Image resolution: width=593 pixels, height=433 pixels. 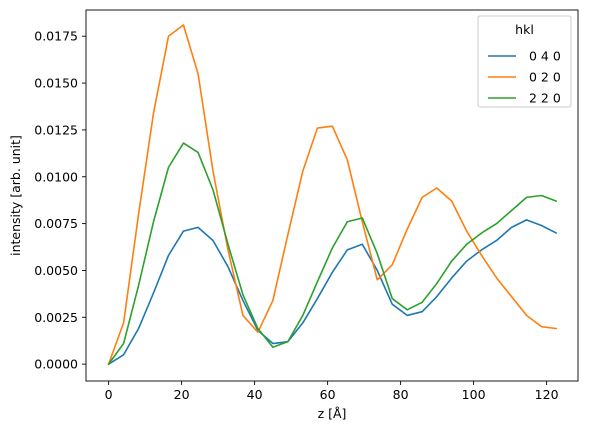 I want to click on x-axis: 0 20 40 60 80 100 120, so click(x=332, y=391).